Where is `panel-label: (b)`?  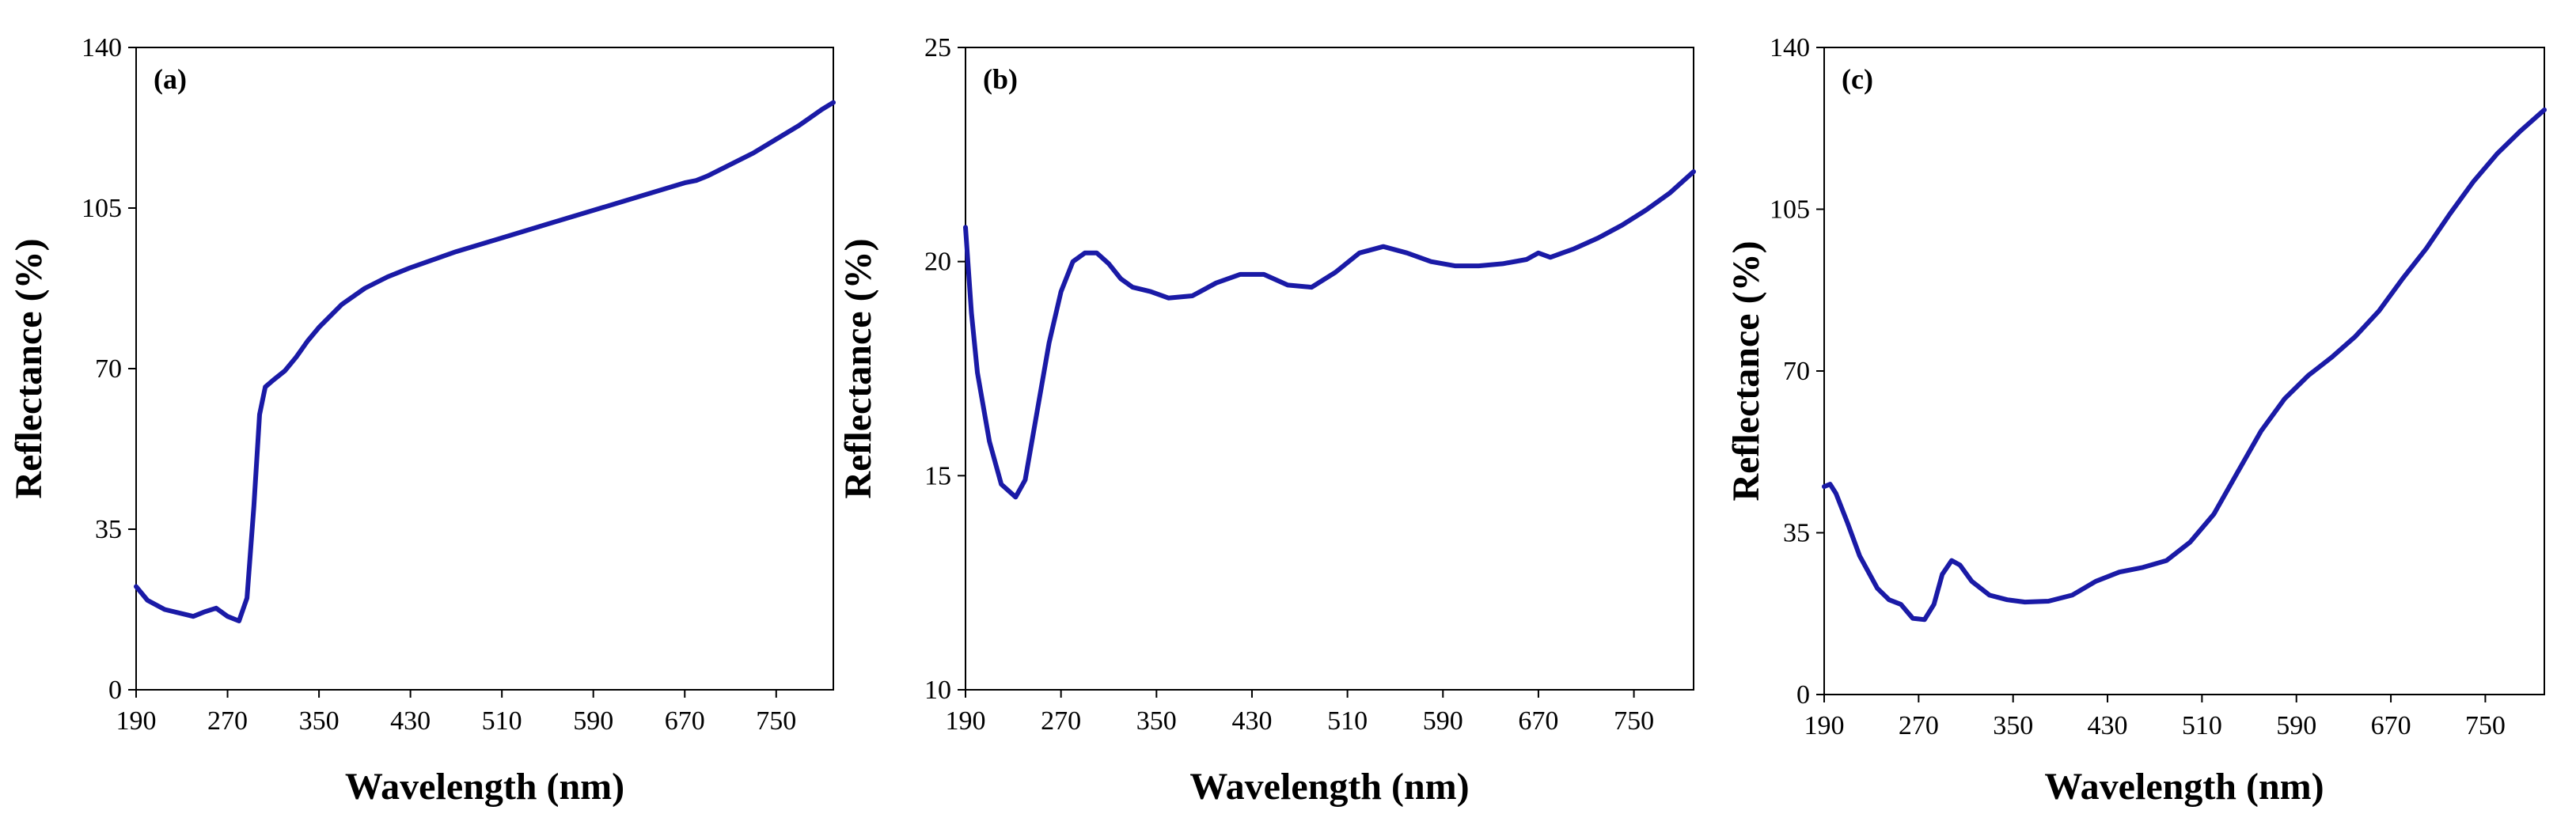 panel-label: (b) is located at coordinates (1000, 79).